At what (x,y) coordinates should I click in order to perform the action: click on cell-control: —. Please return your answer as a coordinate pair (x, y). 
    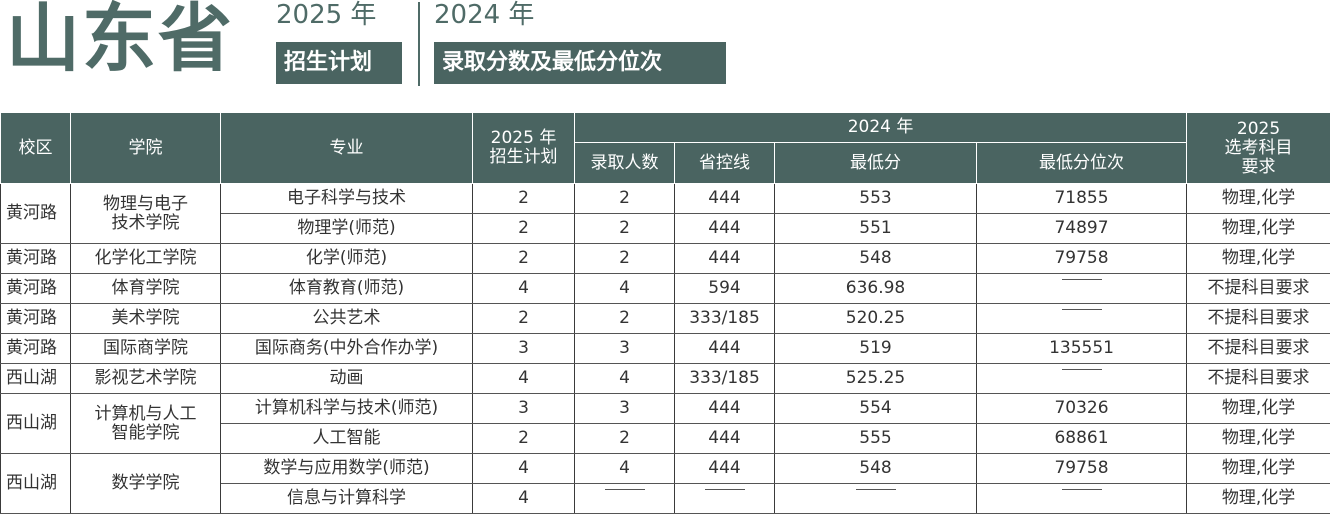
    Looking at the image, I should click on (724, 498).